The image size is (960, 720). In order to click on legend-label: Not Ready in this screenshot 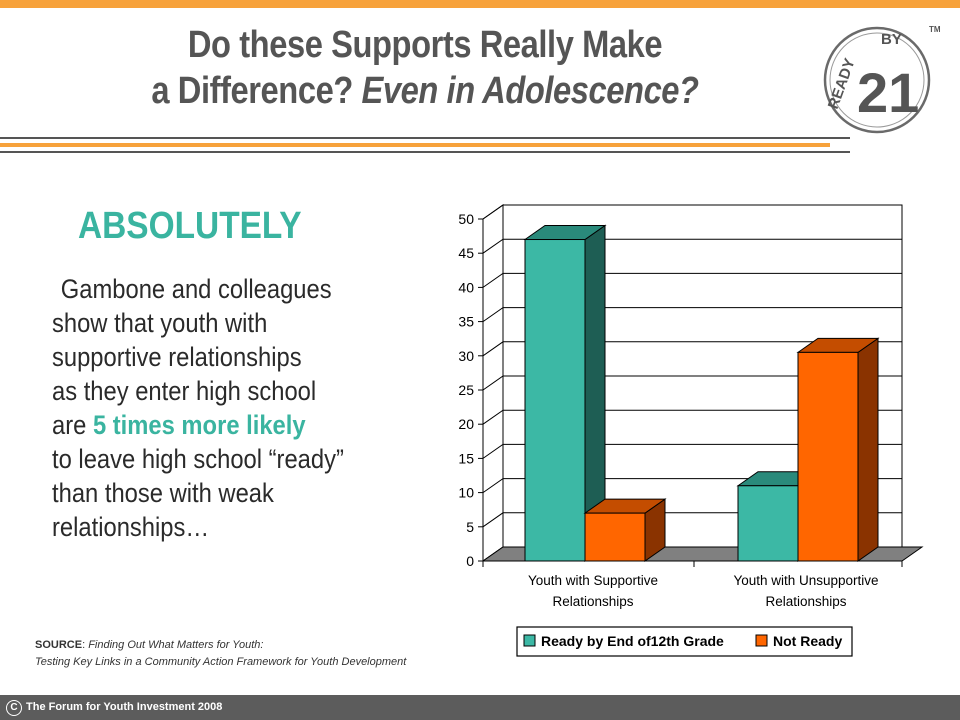, I will do `click(807, 641)`.